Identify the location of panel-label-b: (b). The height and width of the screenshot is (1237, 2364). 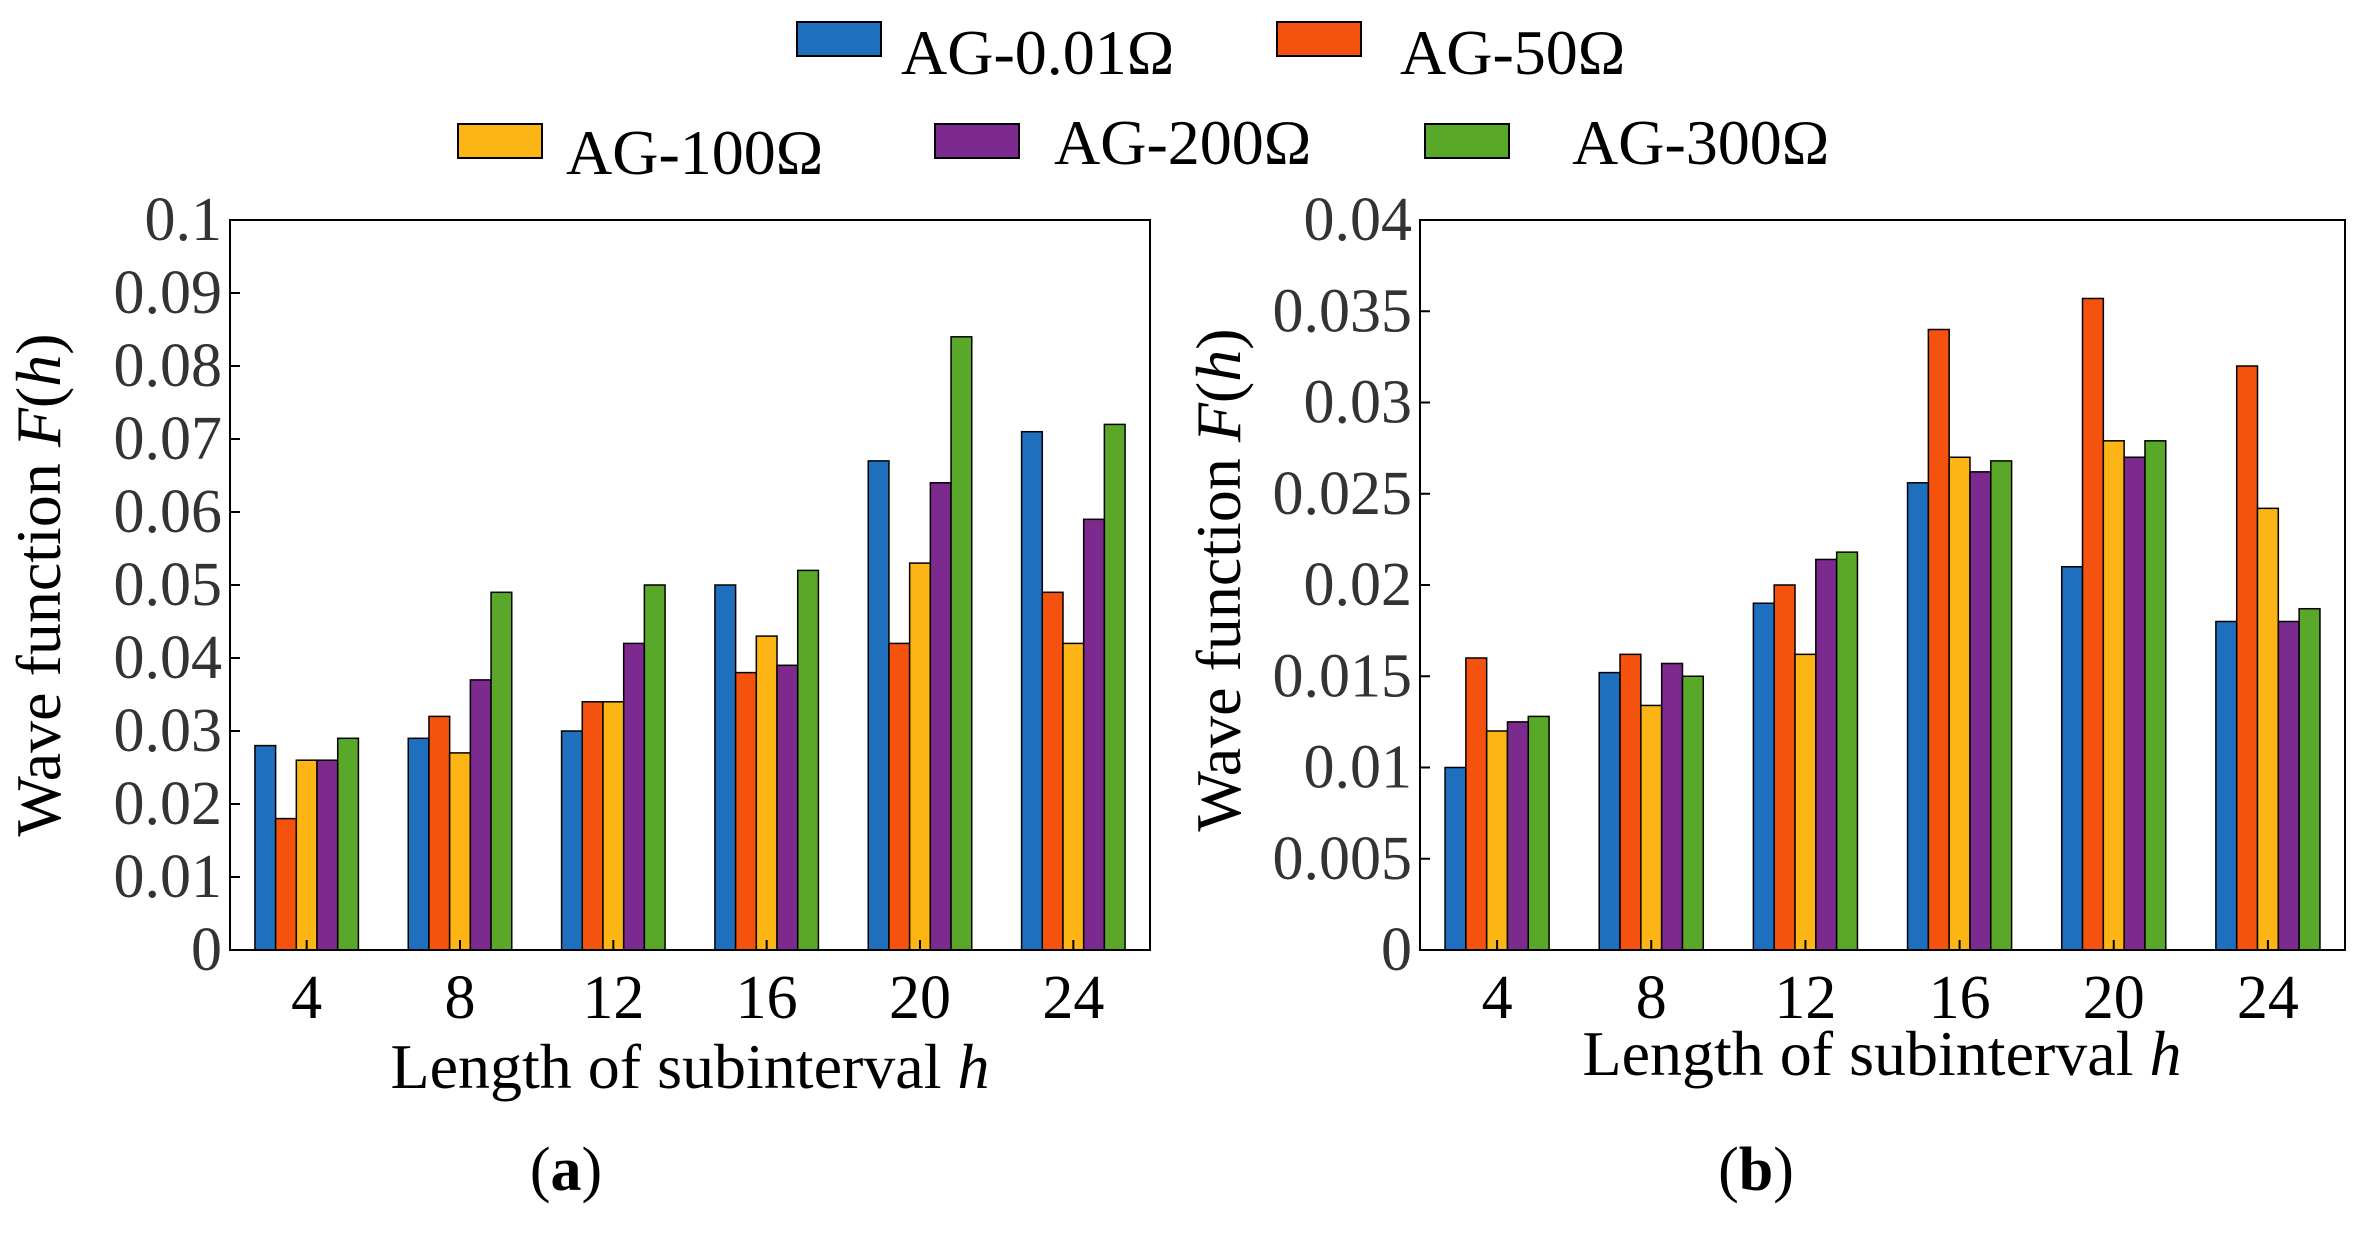
(1756, 1170).